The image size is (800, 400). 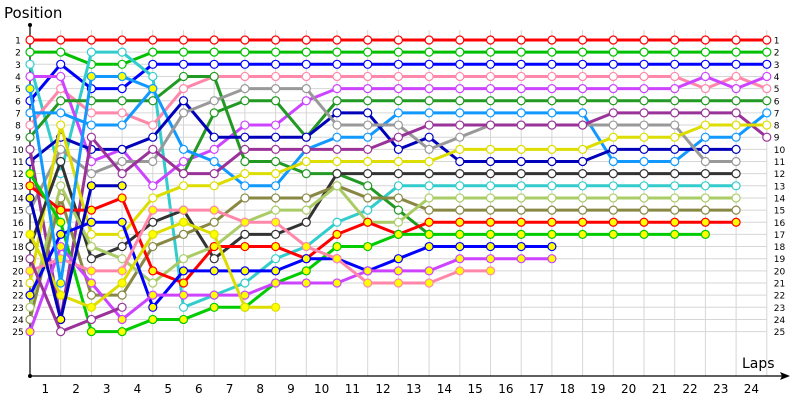 I want to click on series-yellow-y, so click(x=153, y=264).